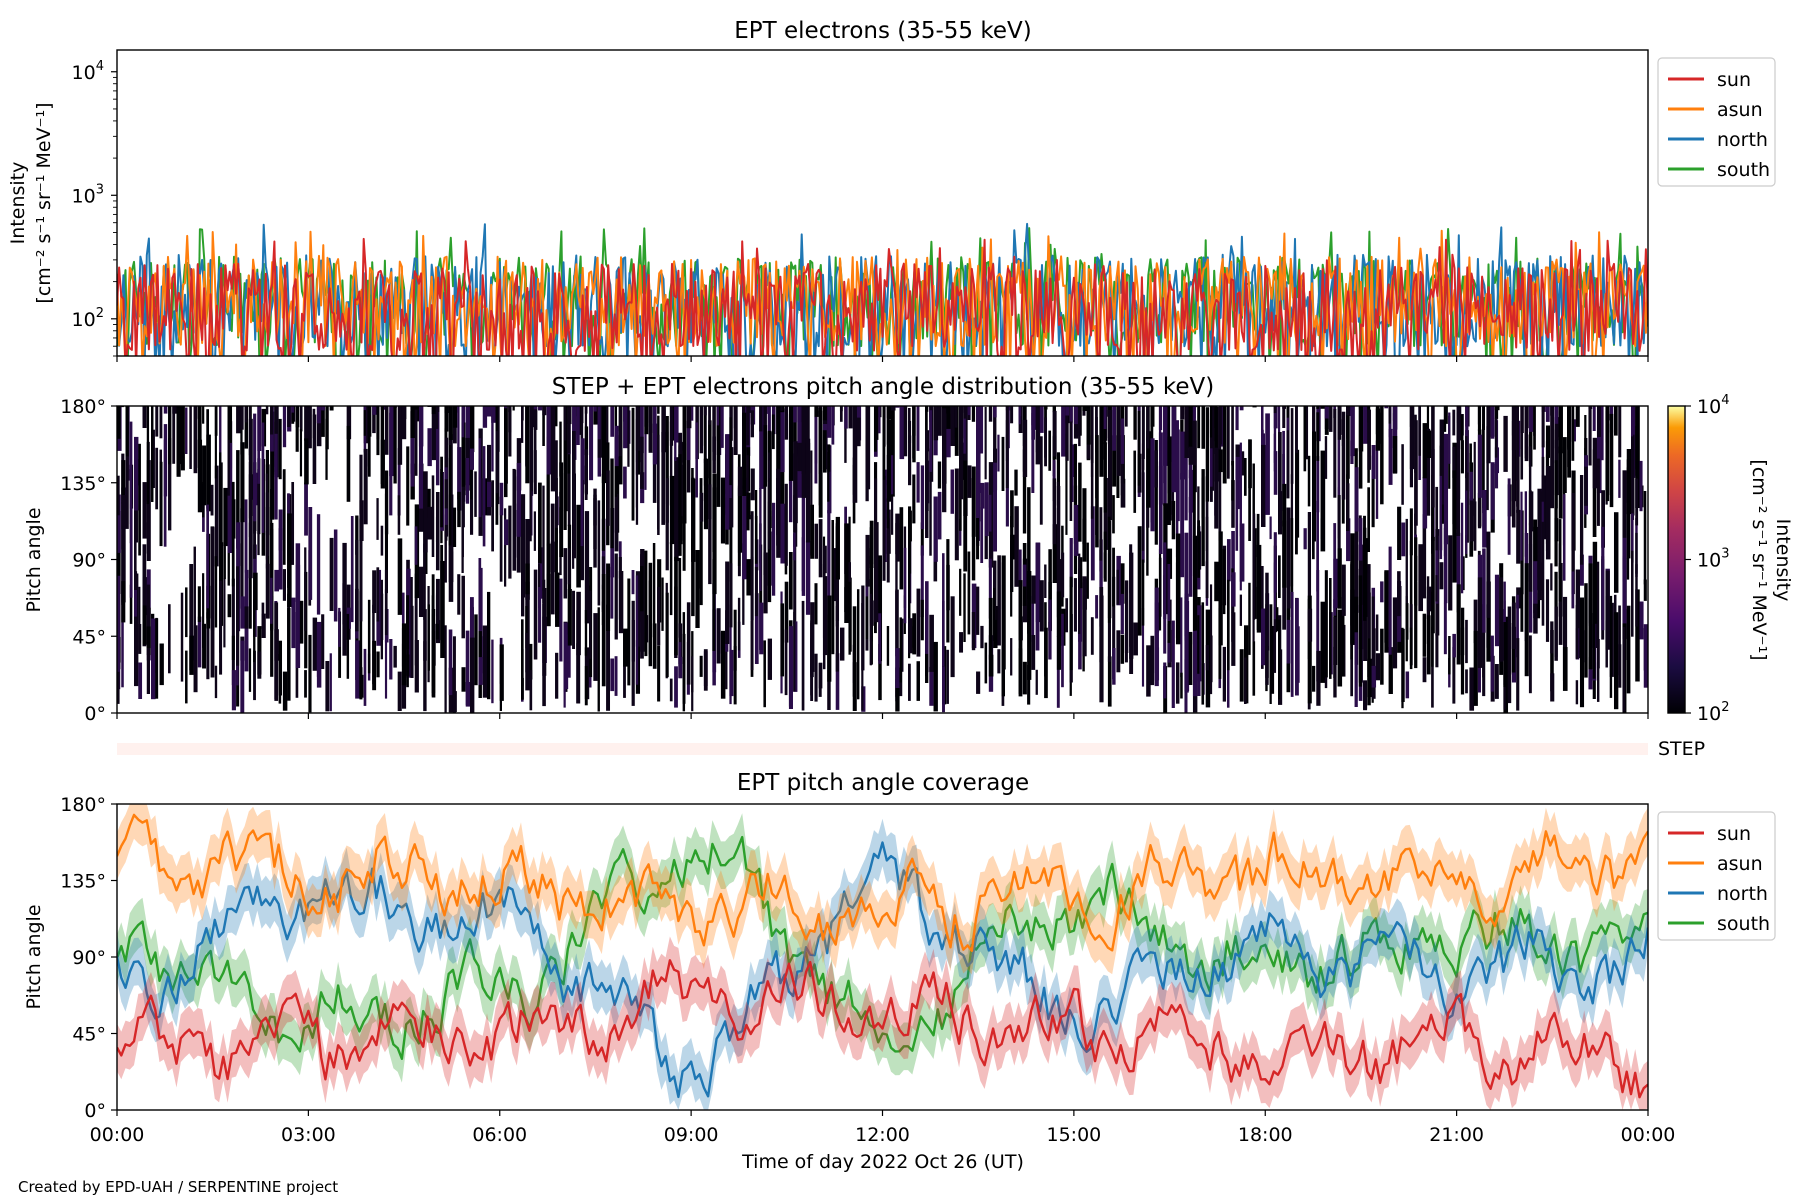  Describe the element at coordinates (83, 805) in the screenshot. I see `y-tick-label: 180°` at that location.